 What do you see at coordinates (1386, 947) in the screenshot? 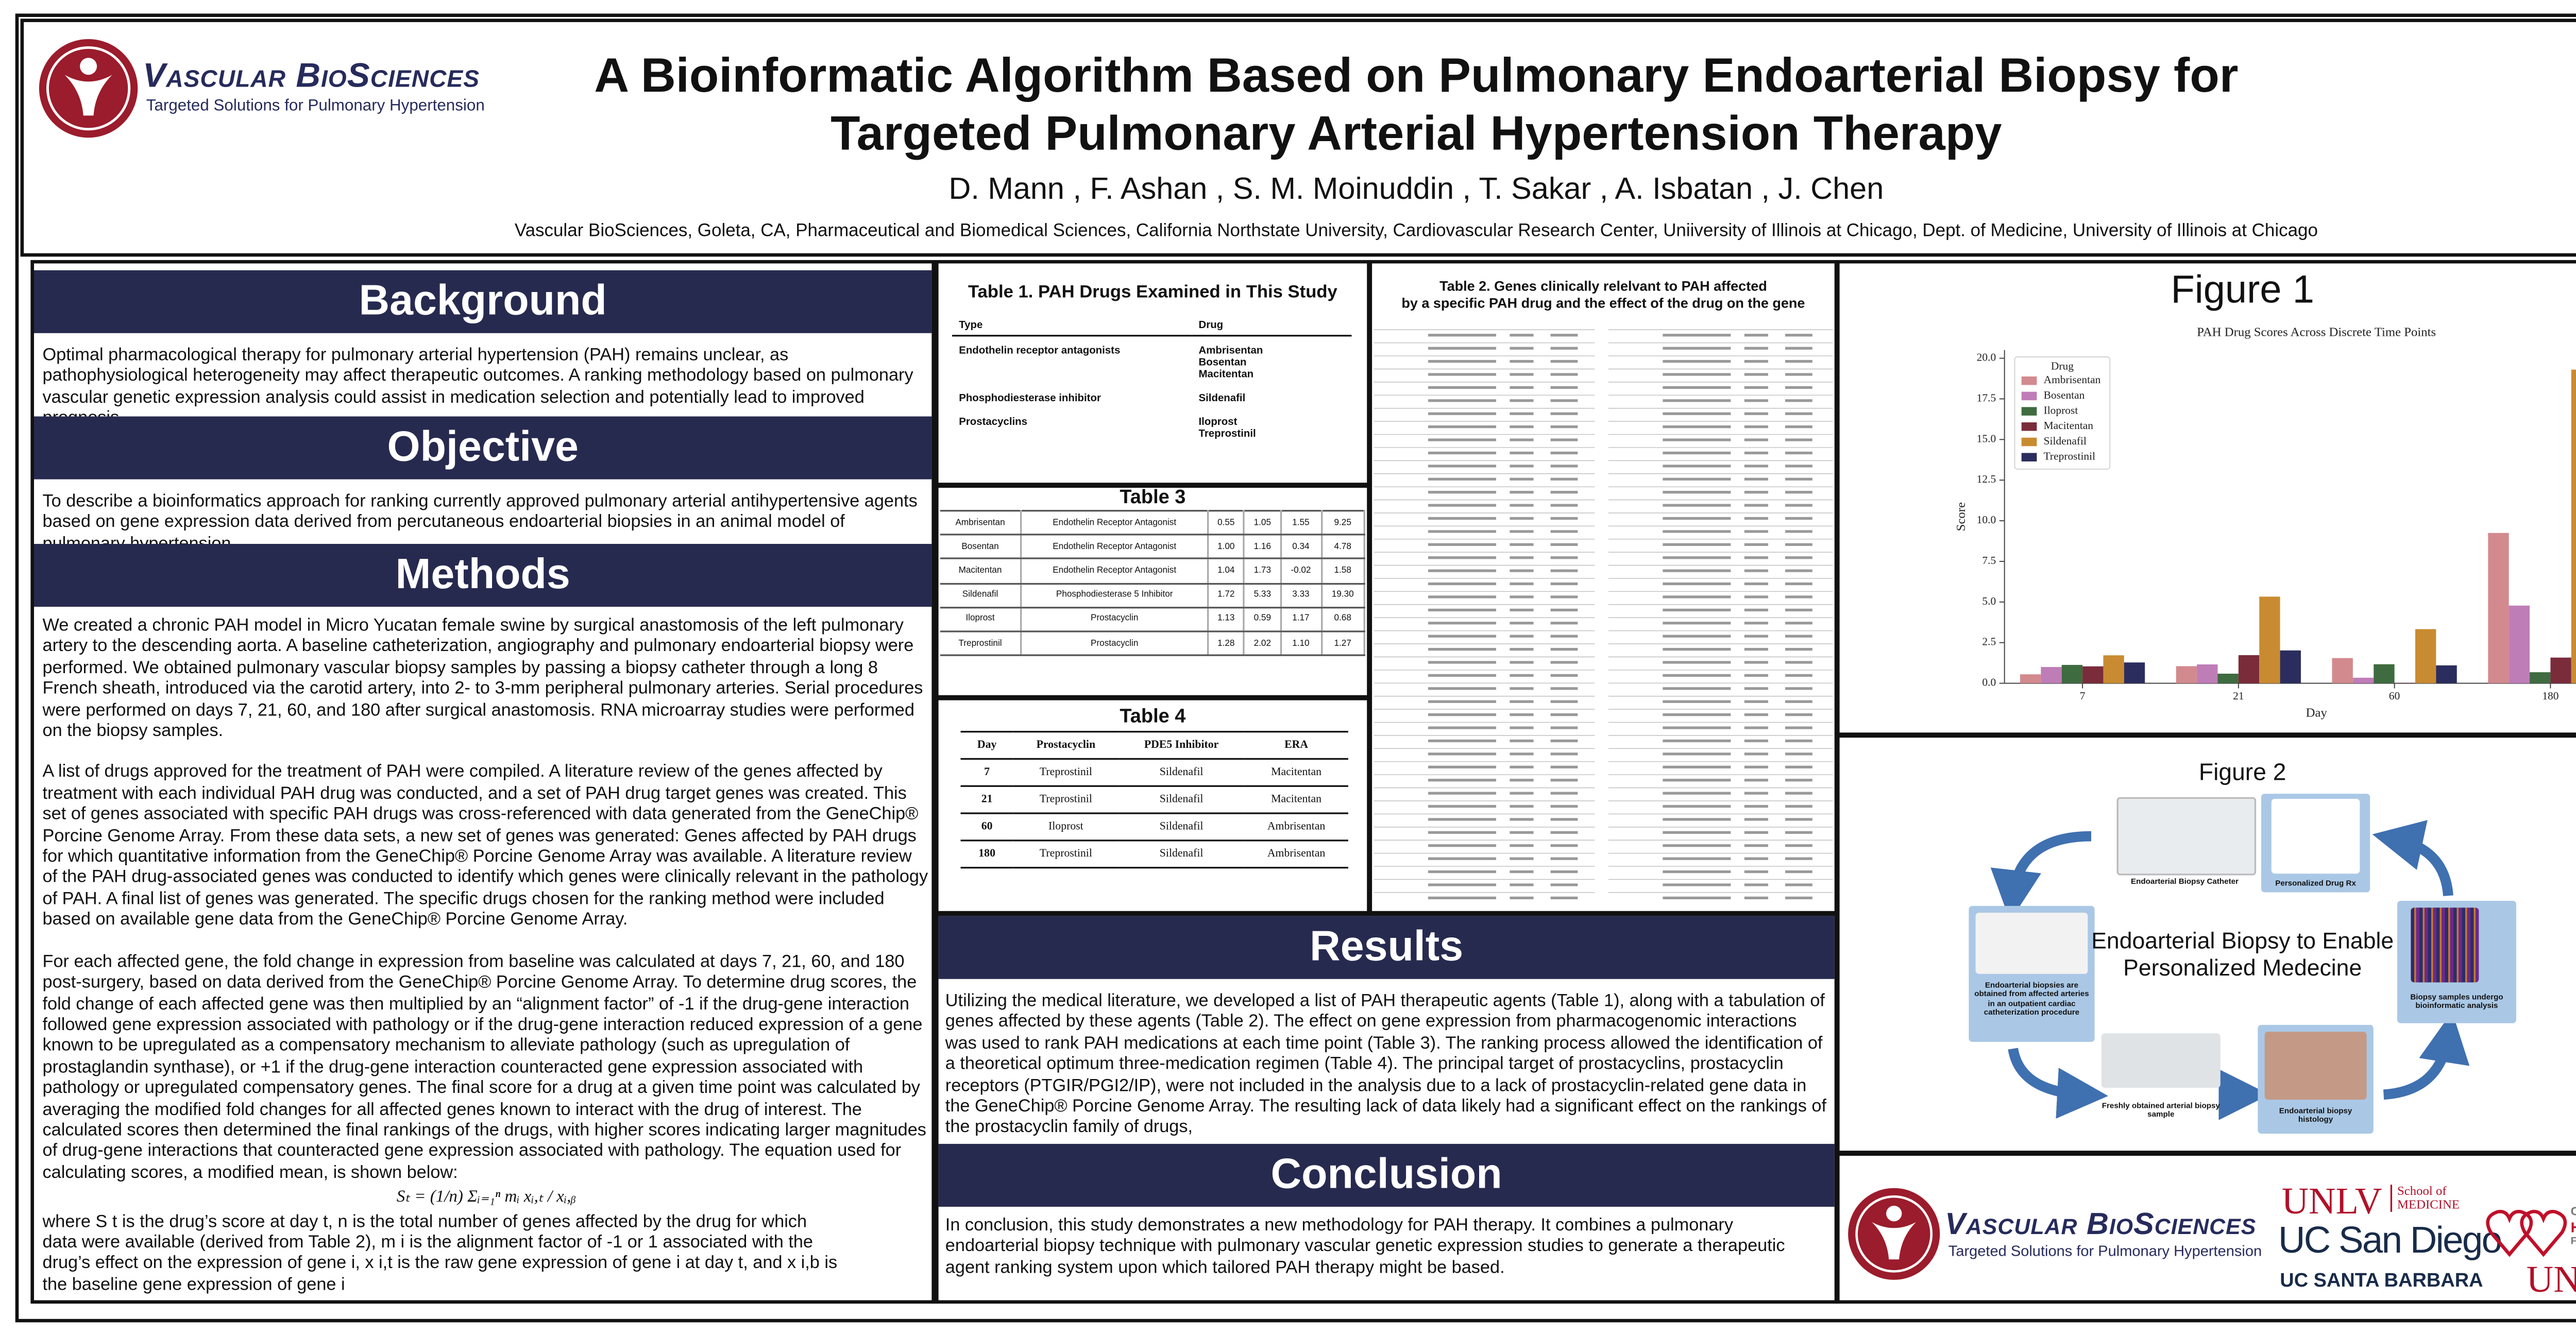
I see `section-heading: Results` at bounding box center [1386, 947].